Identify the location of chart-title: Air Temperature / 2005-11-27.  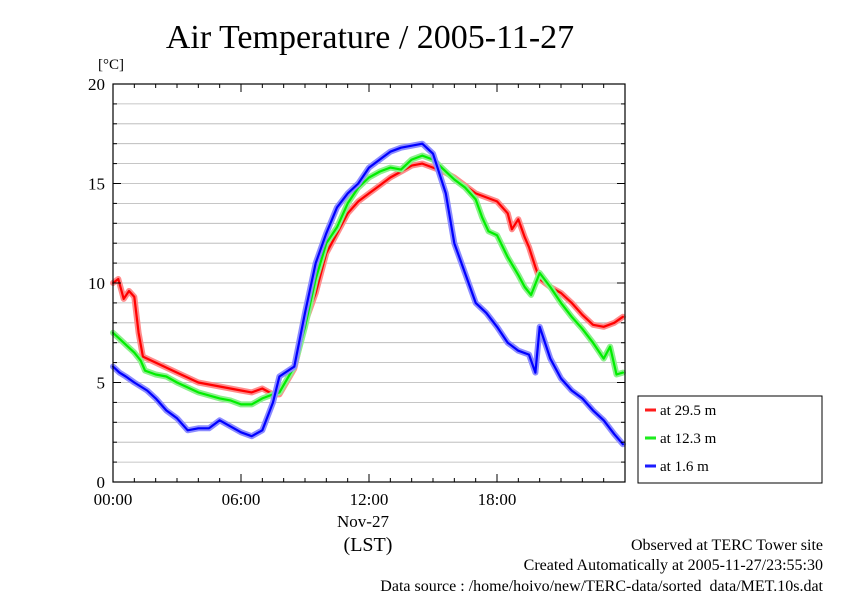
(370, 37).